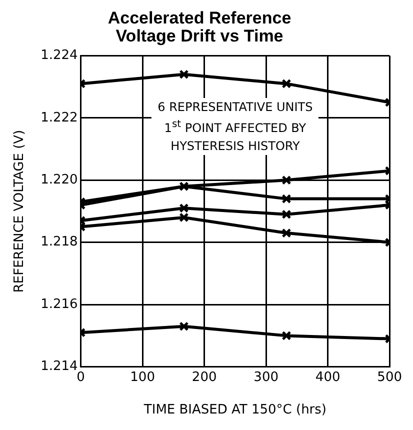  What do you see at coordinates (235, 127) in the screenshot?
I see `annotation: 1$^{st}$ POINT AFFECTED BY` at bounding box center [235, 127].